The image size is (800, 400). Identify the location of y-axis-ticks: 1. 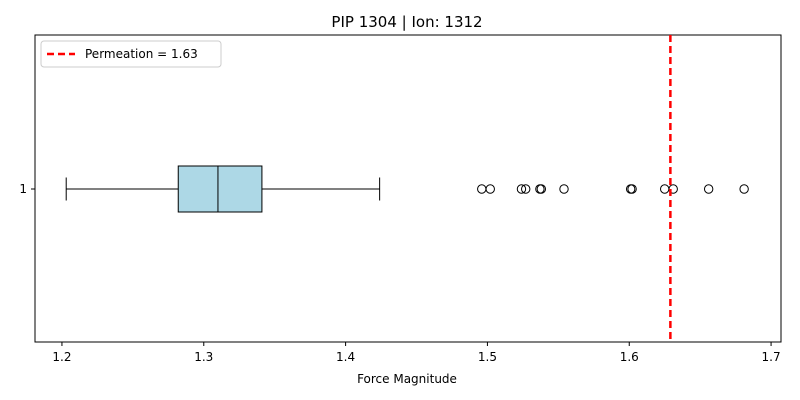
(27, 189).